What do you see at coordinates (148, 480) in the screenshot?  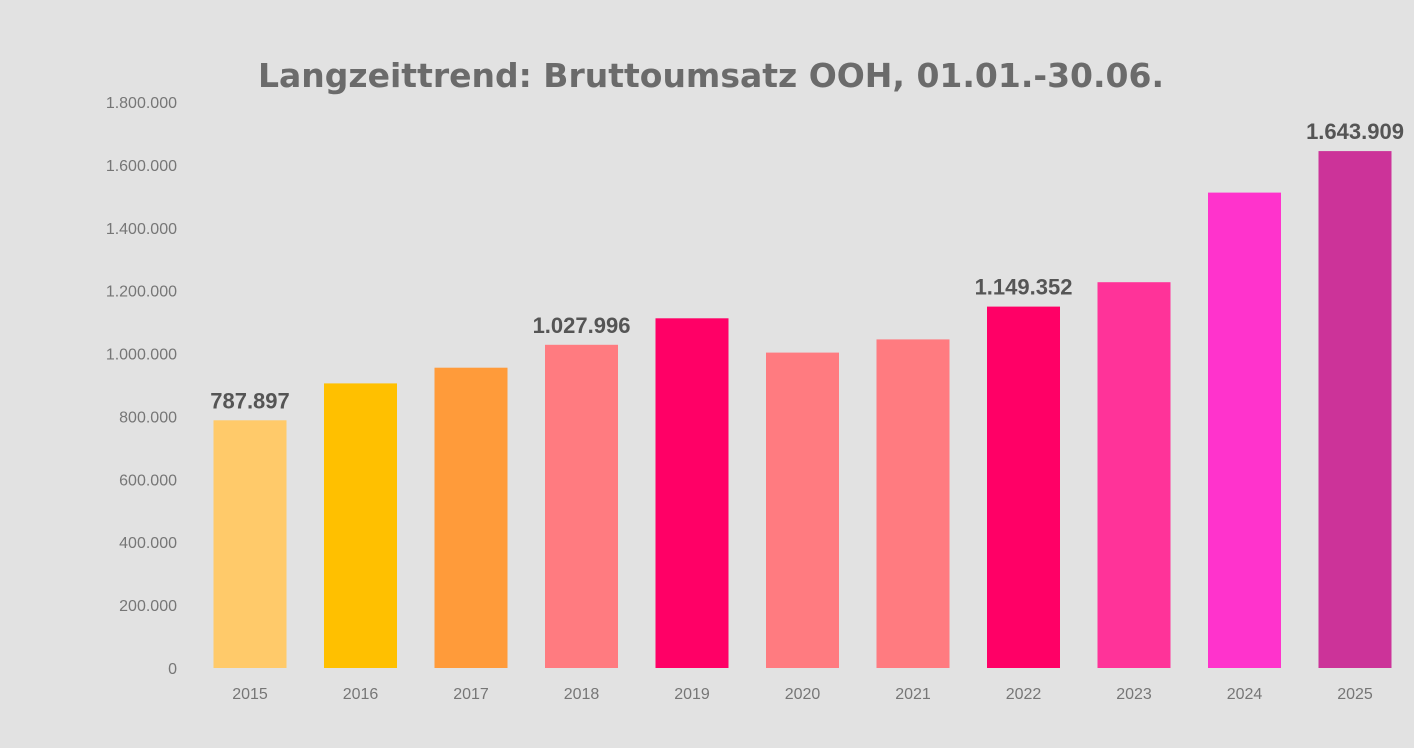 I see `y-tick-label: 600.000` at bounding box center [148, 480].